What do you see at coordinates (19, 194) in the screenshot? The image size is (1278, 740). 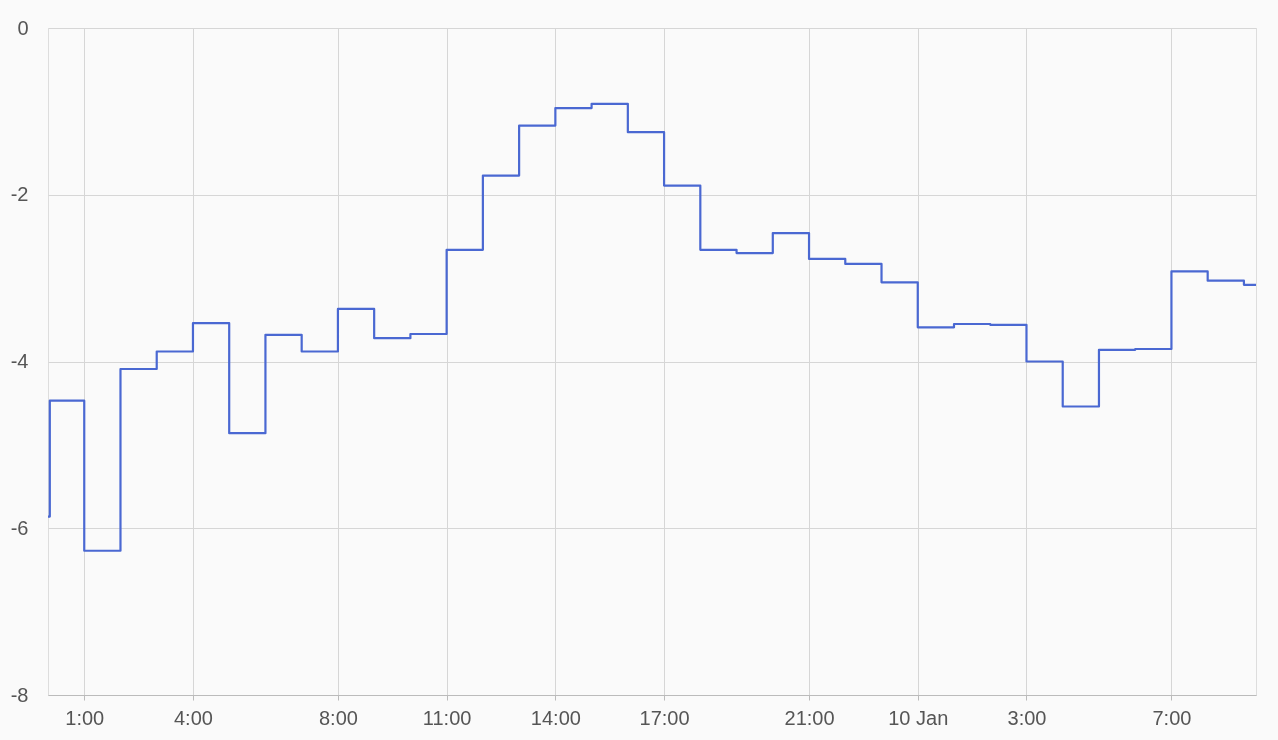 I see `y-tick-label: -2` at bounding box center [19, 194].